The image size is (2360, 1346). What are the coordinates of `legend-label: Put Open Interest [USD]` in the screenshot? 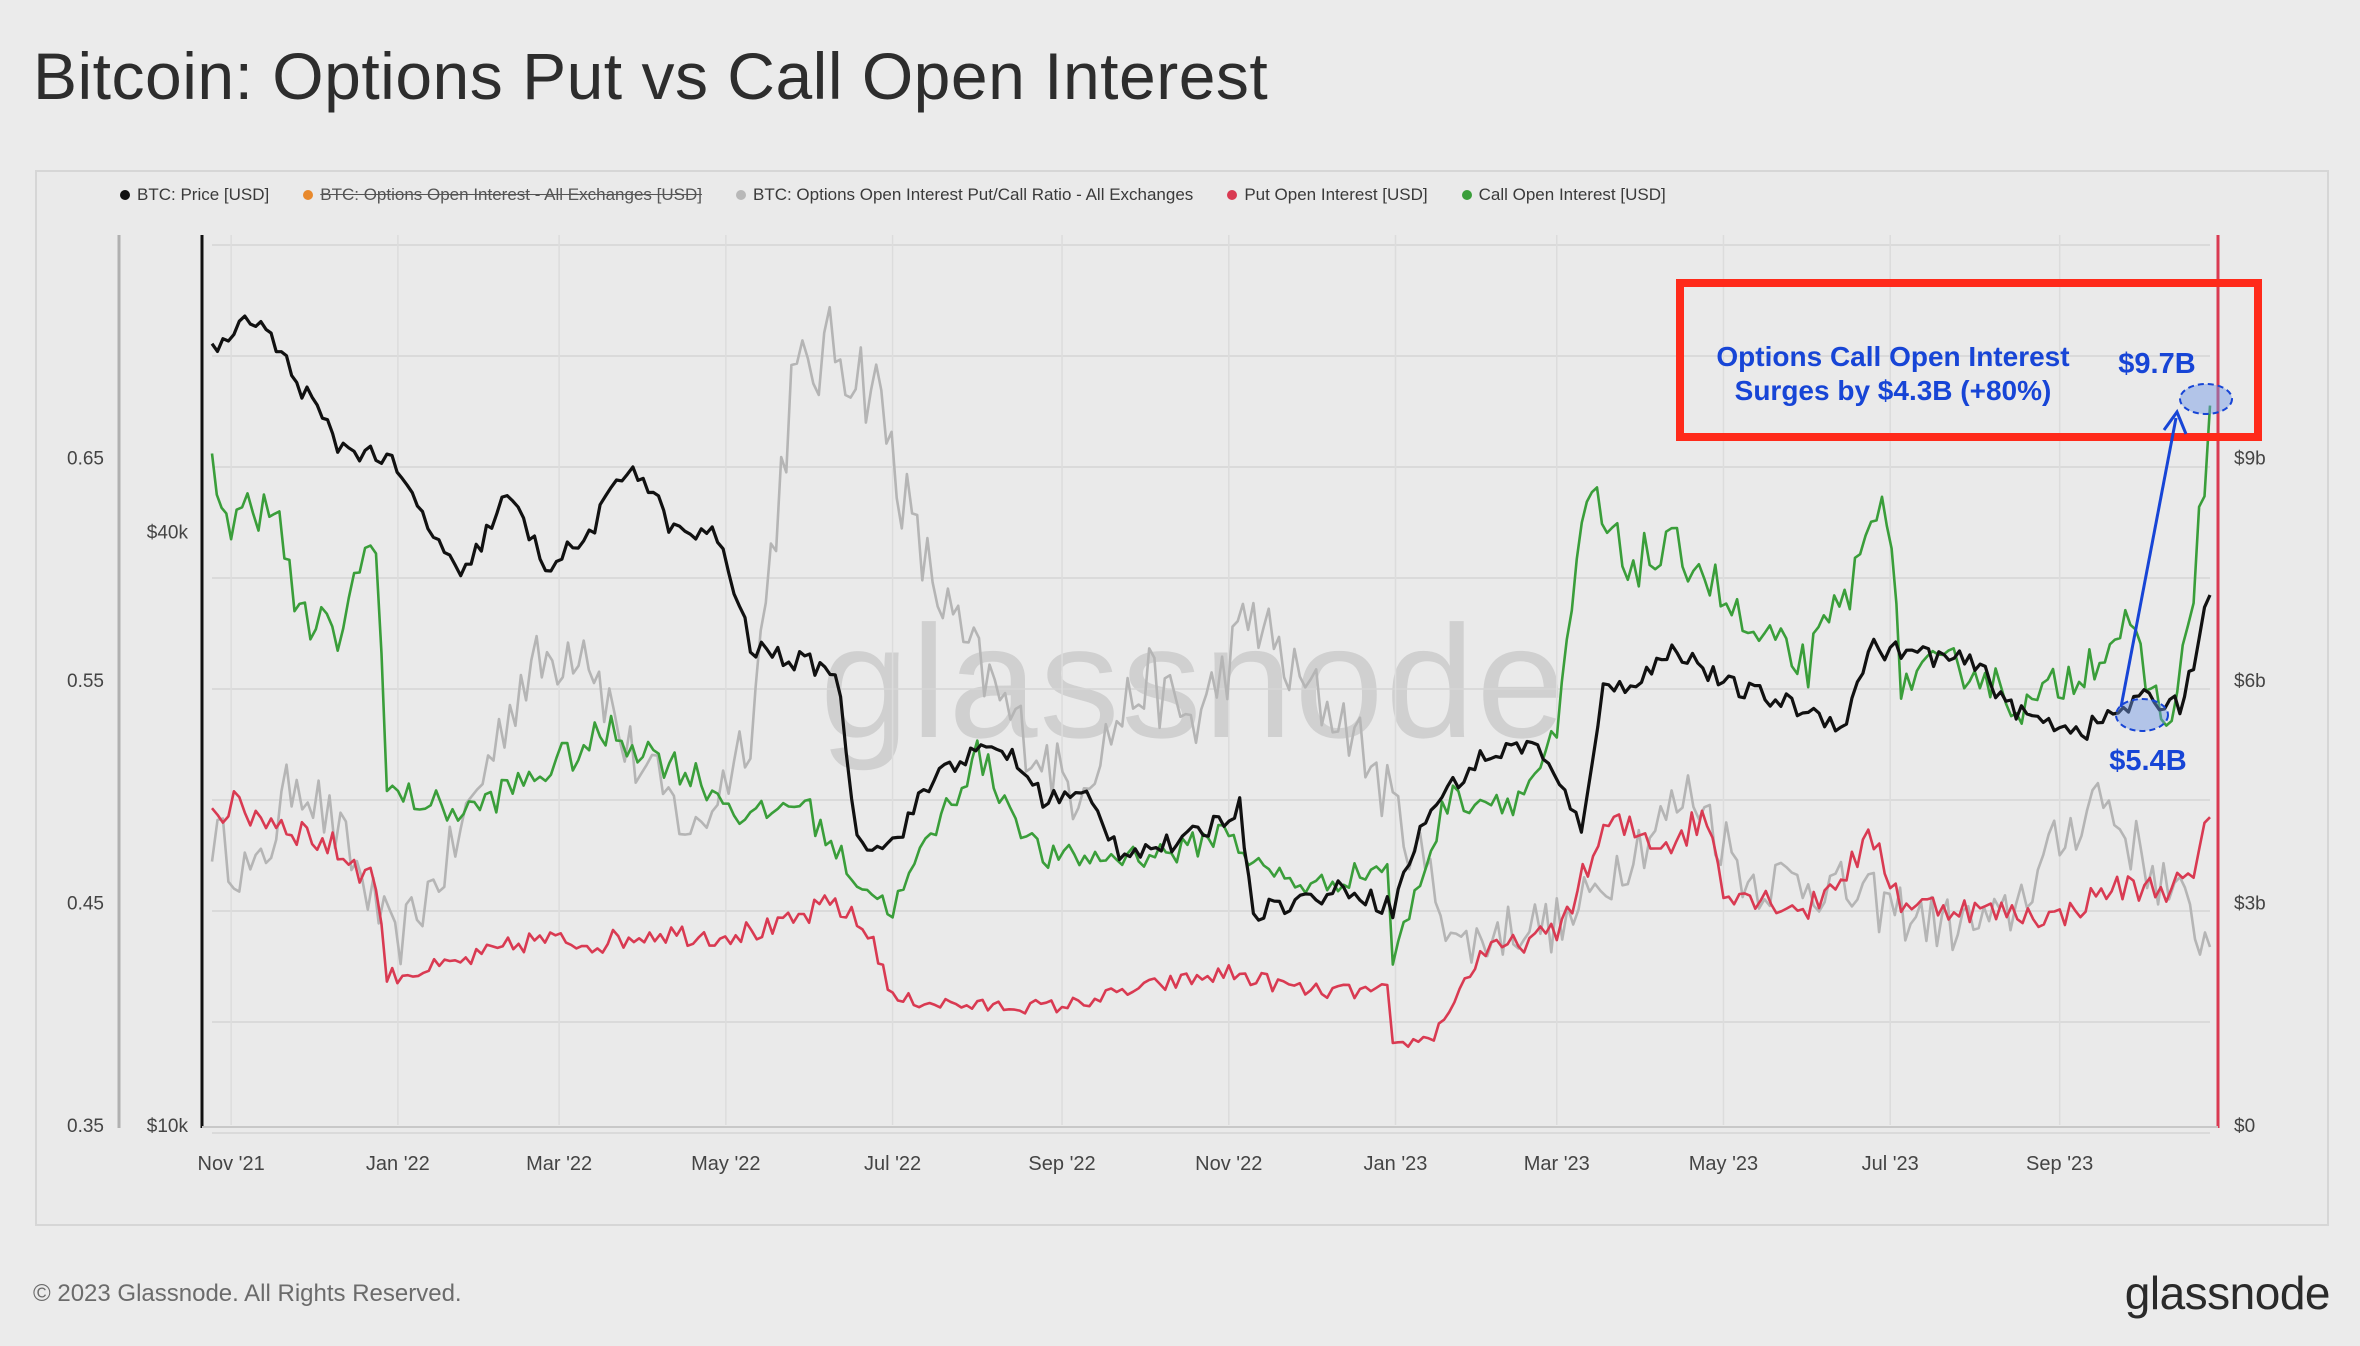 It's located at (1336, 194).